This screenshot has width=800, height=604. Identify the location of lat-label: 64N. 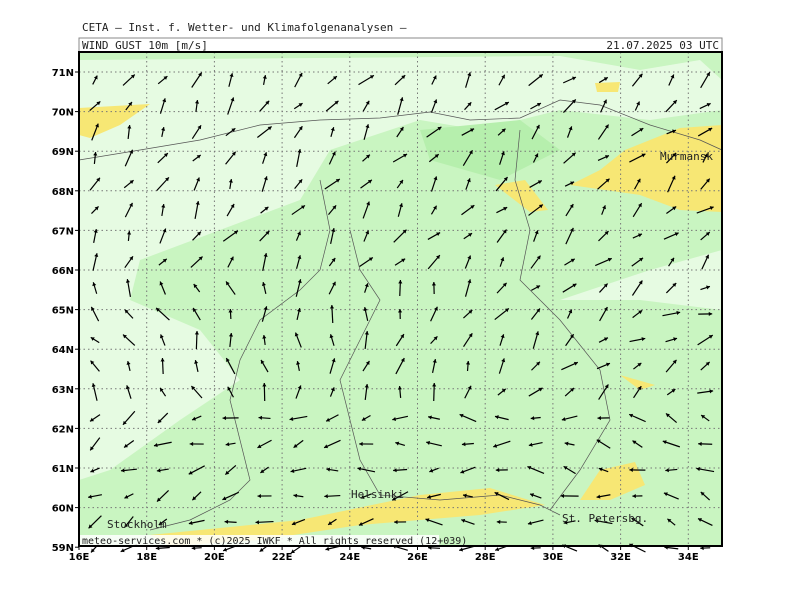
(63, 350).